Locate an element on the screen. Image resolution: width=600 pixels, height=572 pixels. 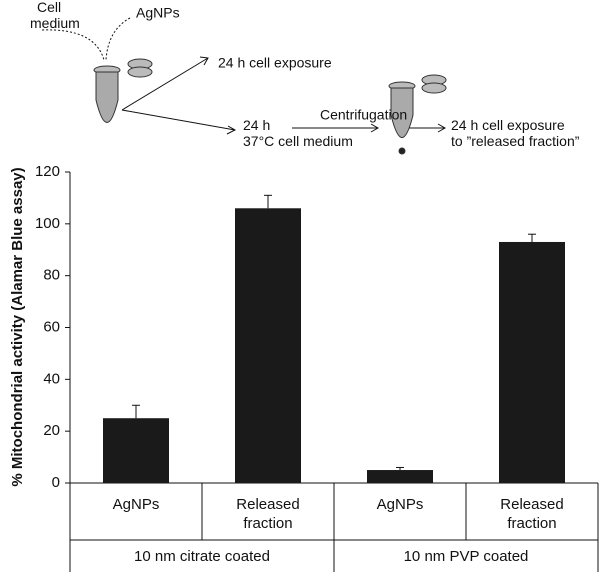
y-tick-label: 100 is located at coordinates (47, 223).